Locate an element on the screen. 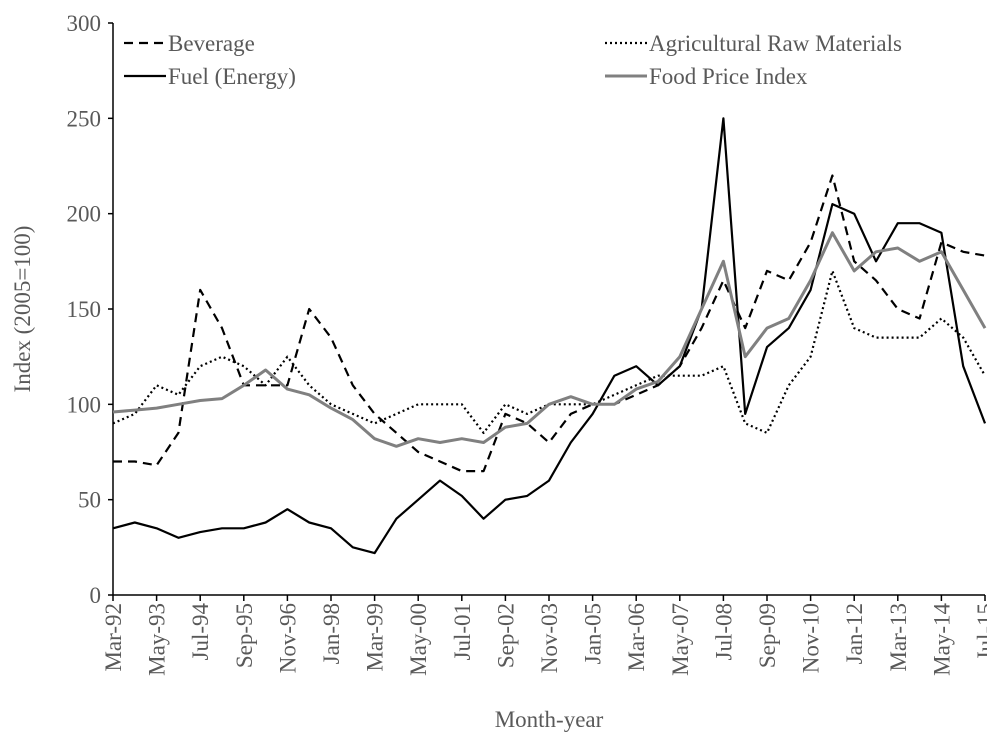  x-tick-label: Sep-02 is located at coordinates (505, 635).